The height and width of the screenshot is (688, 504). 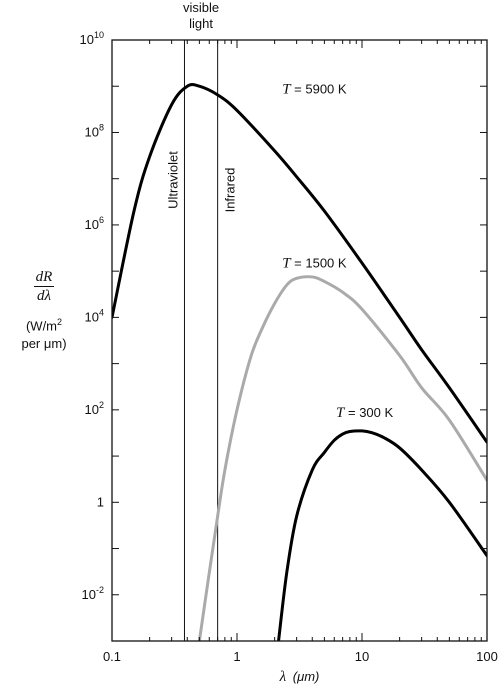 I want to click on y-axis-units: (W/m2 per μm), so click(x=44, y=333).